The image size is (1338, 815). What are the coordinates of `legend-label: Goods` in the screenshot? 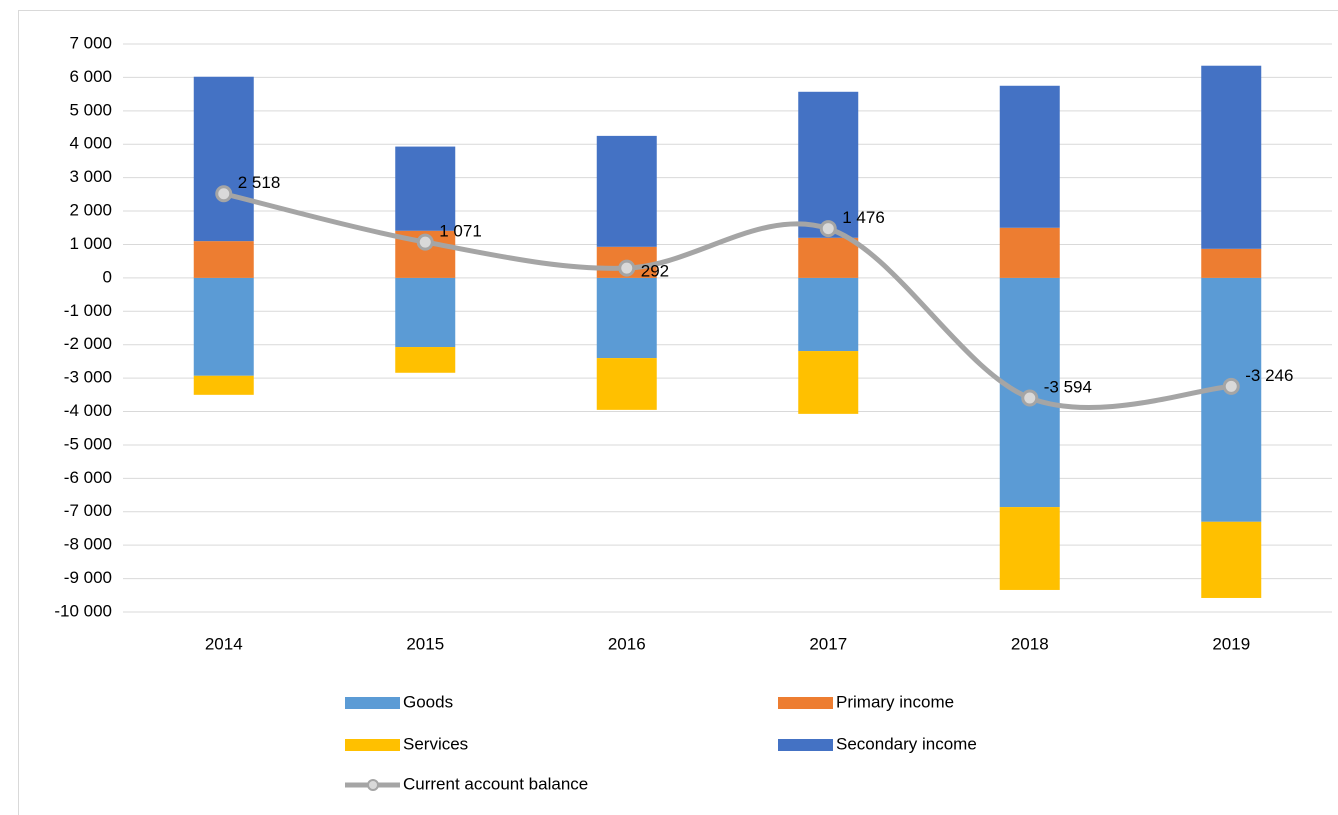 It's located at (428, 701).